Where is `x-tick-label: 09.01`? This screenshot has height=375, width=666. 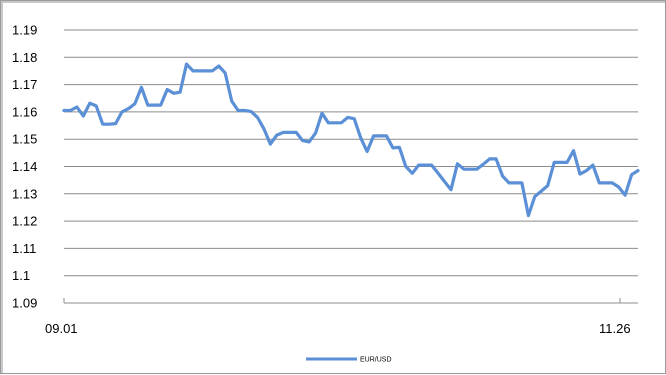
x-tick-label: 09.01 is located at coordinates (61, 328).